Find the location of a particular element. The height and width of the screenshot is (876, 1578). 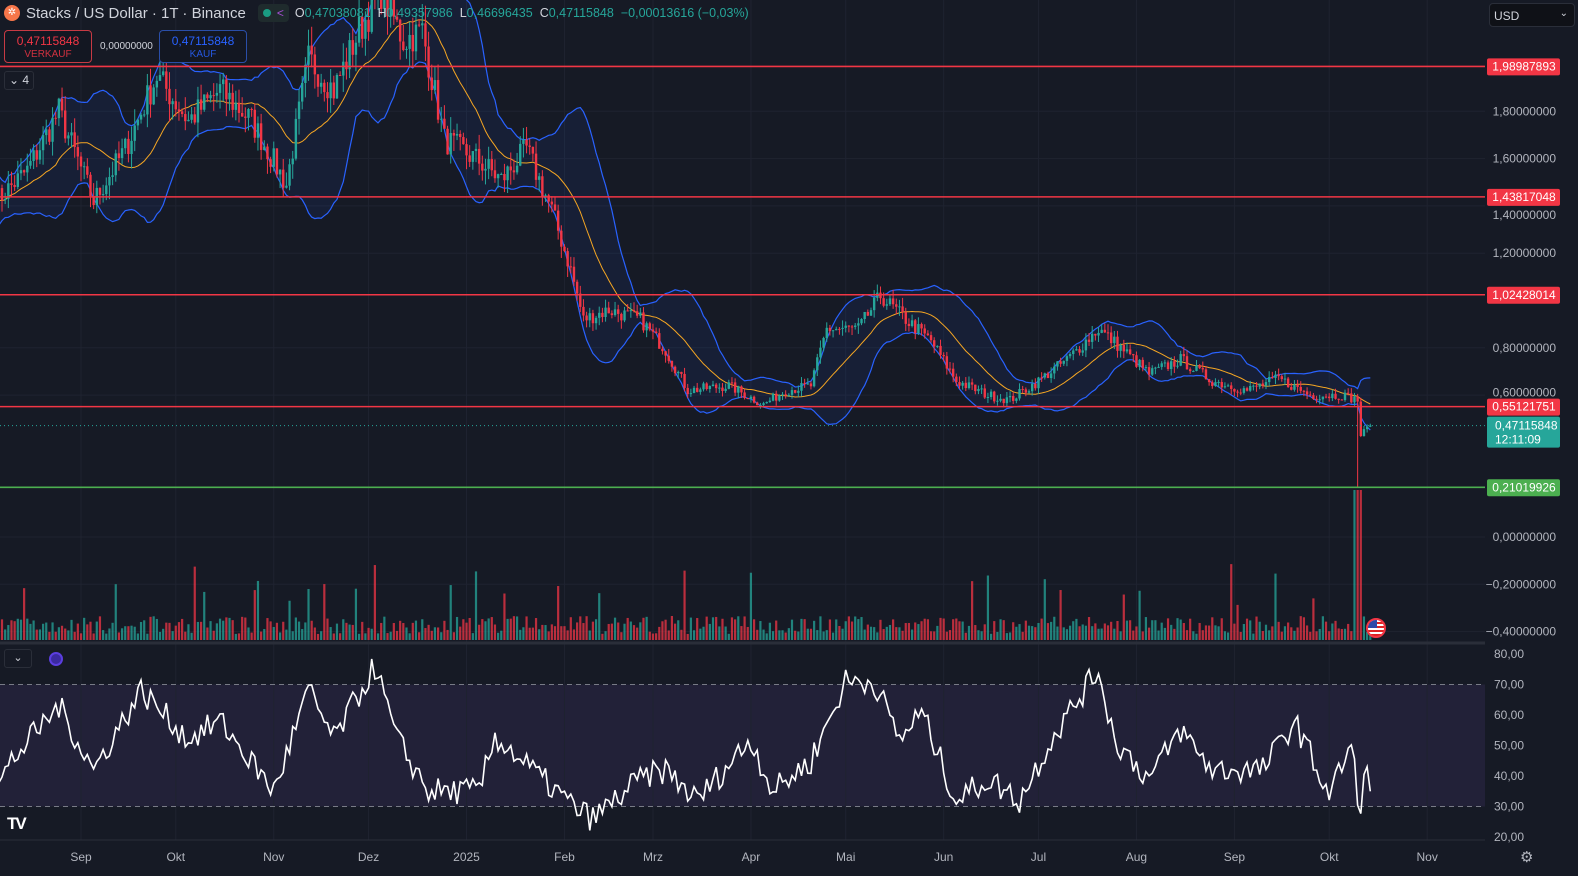

tradingview-logo: TV is located at coordinates (17, 823).